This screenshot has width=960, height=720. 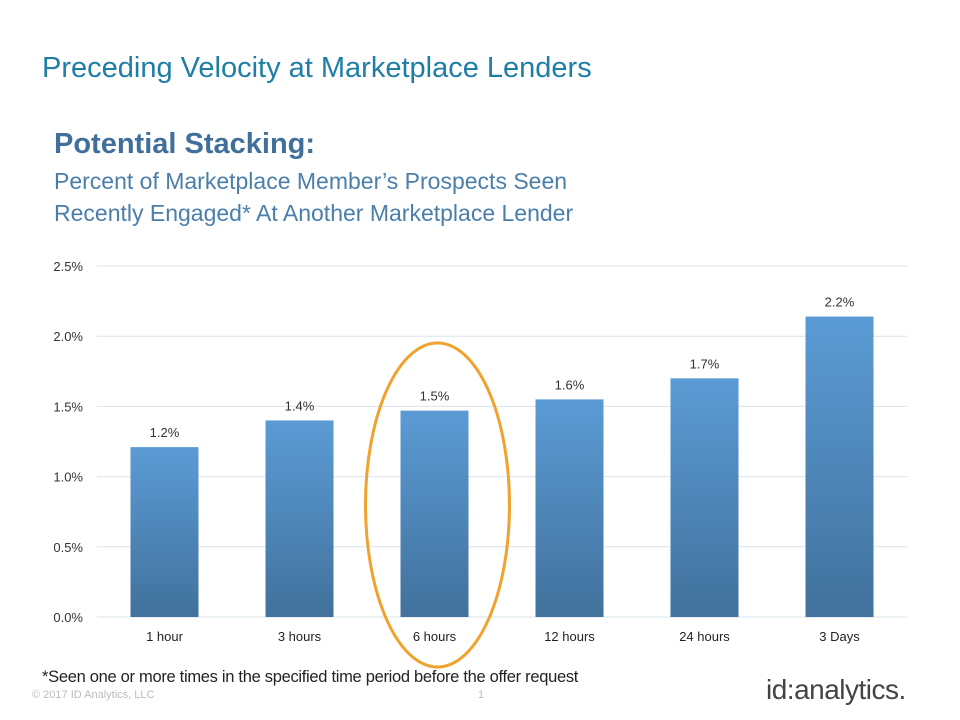 What do you see at coordinates (704, 497) in the screenshot?
I see `bar-24-hours` at bounding box center [704, 497].